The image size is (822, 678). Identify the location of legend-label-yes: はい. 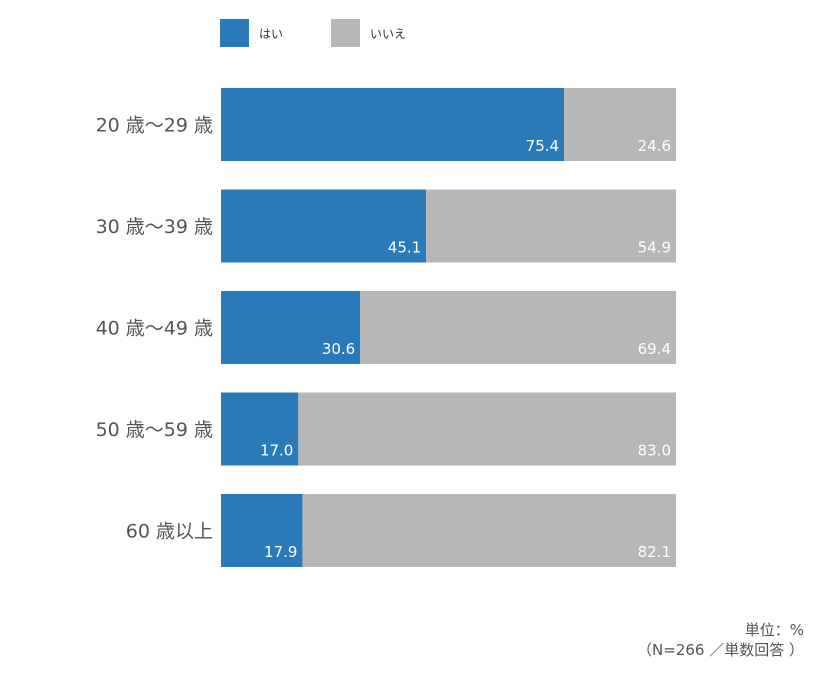
(271, 33).